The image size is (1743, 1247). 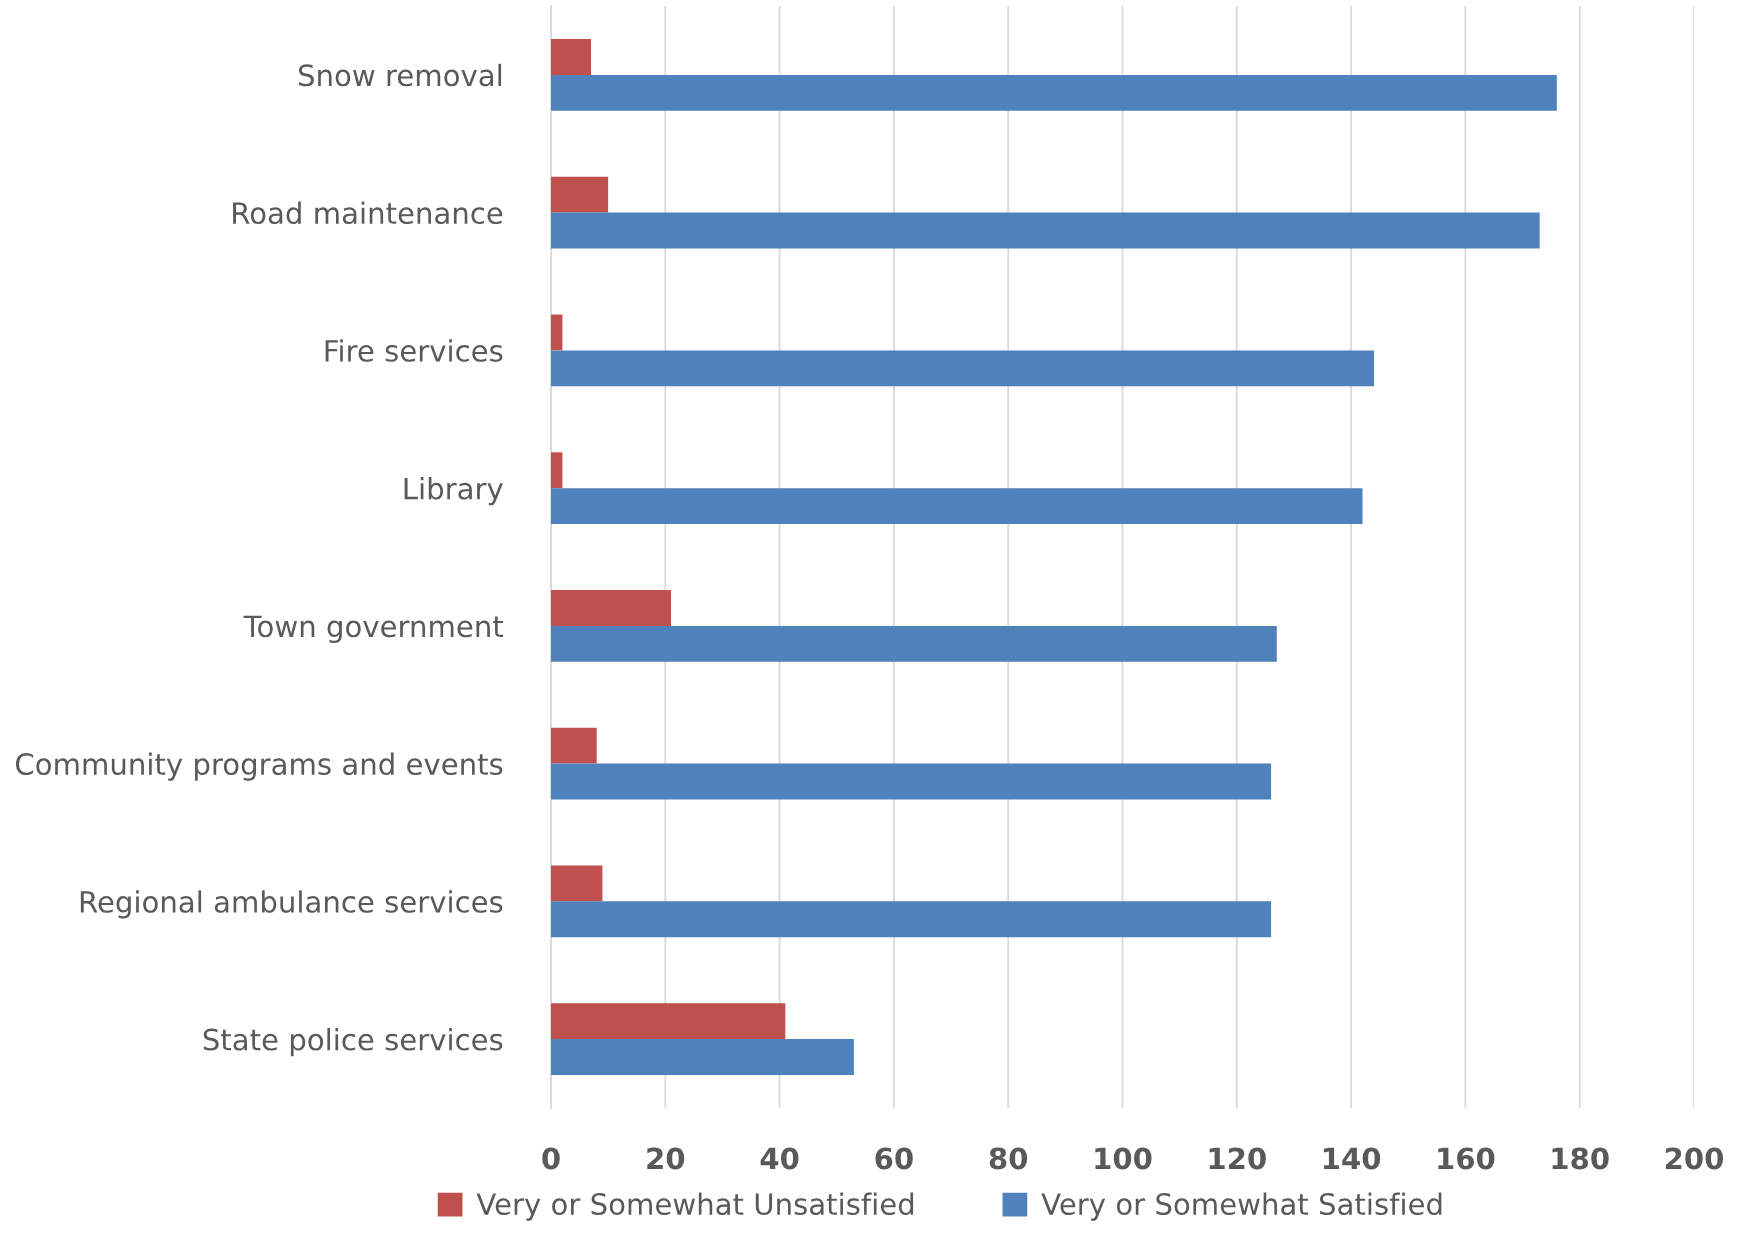 I want to click on x-tick-label: 60, so click(x=894, y=1158).